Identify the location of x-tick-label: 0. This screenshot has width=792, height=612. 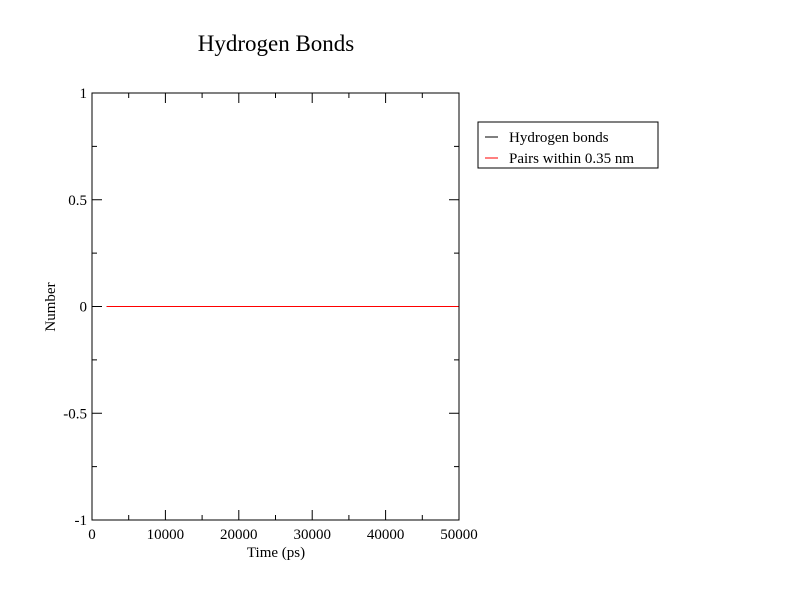
(92, 535).